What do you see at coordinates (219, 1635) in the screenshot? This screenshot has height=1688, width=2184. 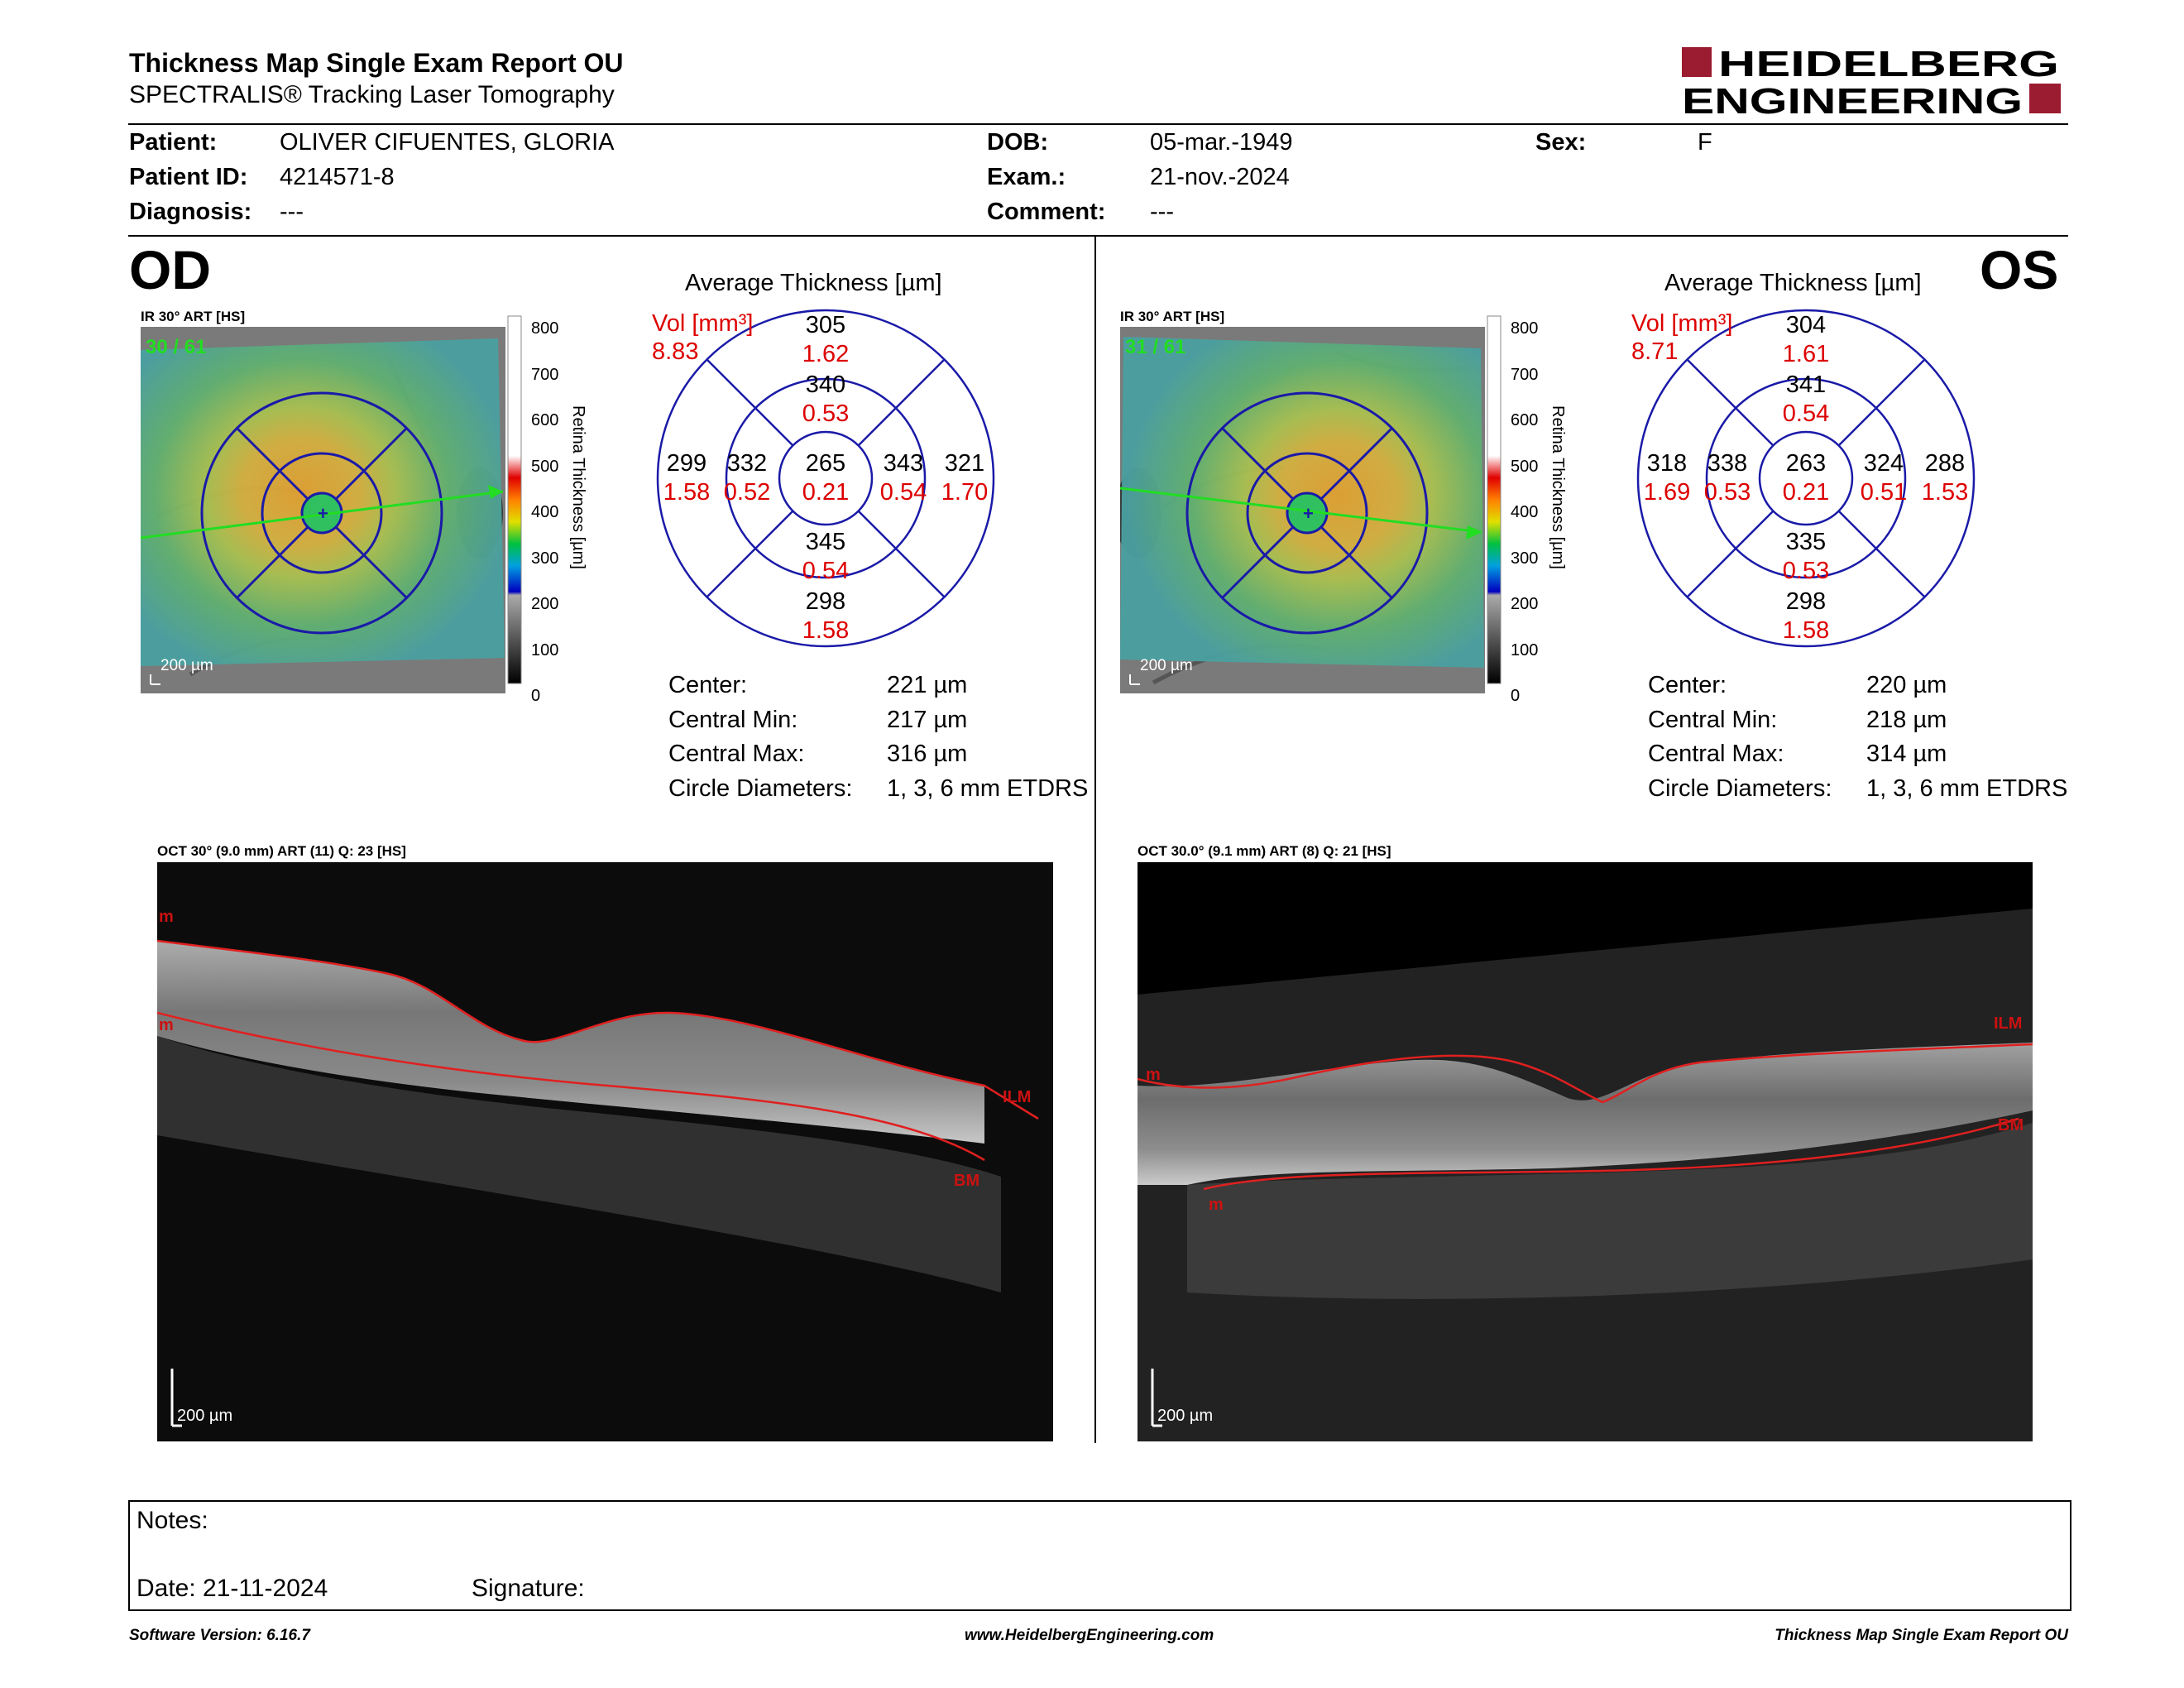 I see `footer-software-version: Software Version: 6.16.7` at bounding box center [219, 1635].